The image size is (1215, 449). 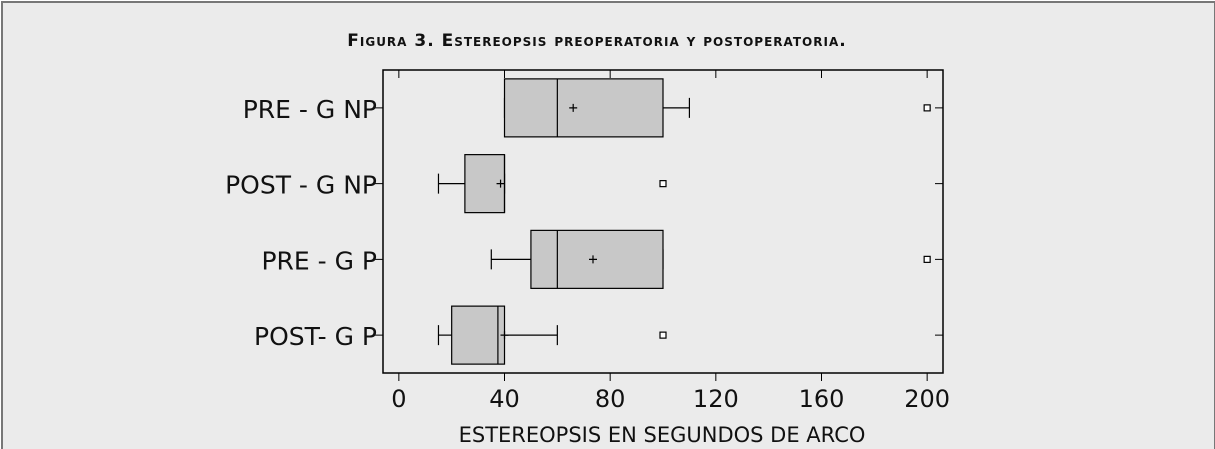 What do you see at coordinates (315, 336) in the screenshot?
I see `y-tick-label: POST- G P` at bounding box center [315, 336].